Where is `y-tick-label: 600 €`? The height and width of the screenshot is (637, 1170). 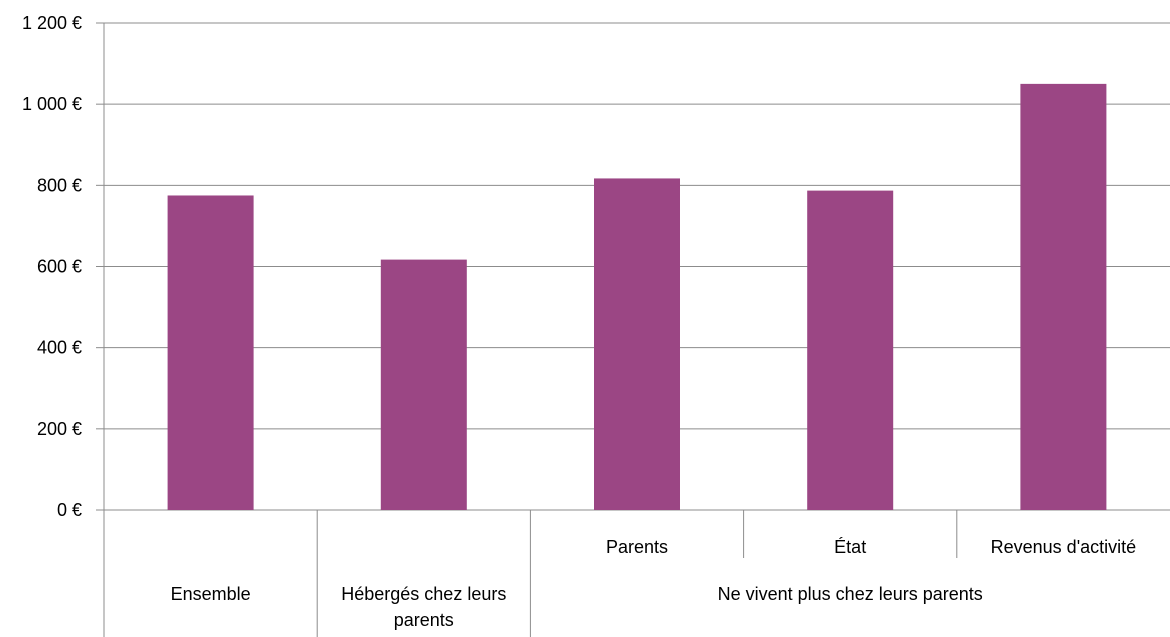
y-tick-label: 600 € is located at coordinates (59, 267).